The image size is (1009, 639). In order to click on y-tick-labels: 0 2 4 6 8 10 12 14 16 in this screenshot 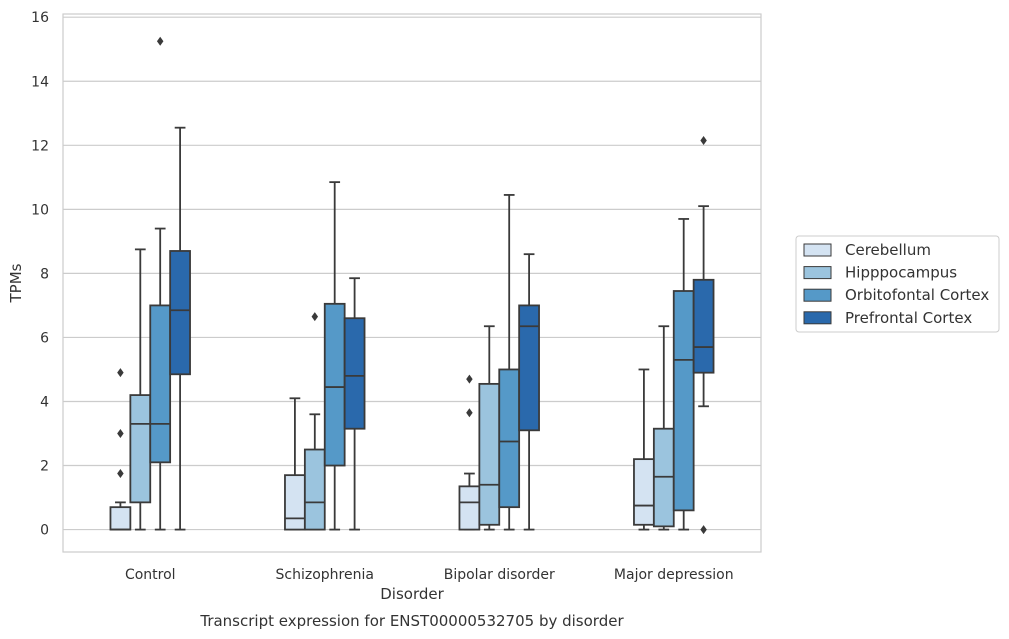, I will do `click(40, 274)`.